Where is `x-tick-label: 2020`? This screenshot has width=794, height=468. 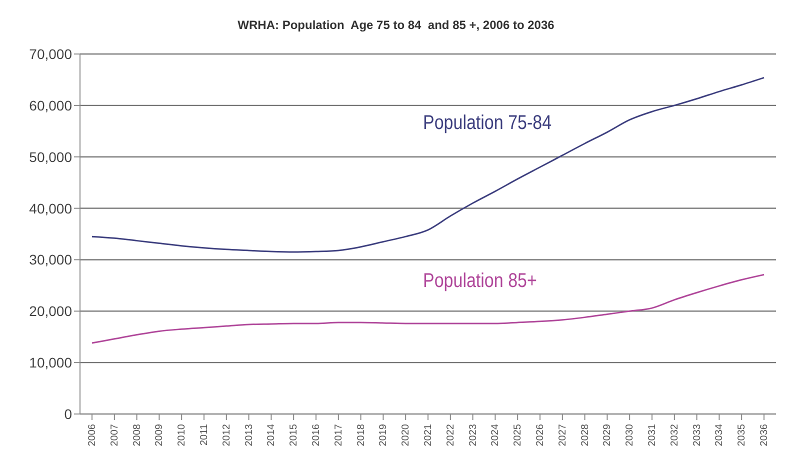 x-tick-label: 2020 is located at coordinates (406, 435).